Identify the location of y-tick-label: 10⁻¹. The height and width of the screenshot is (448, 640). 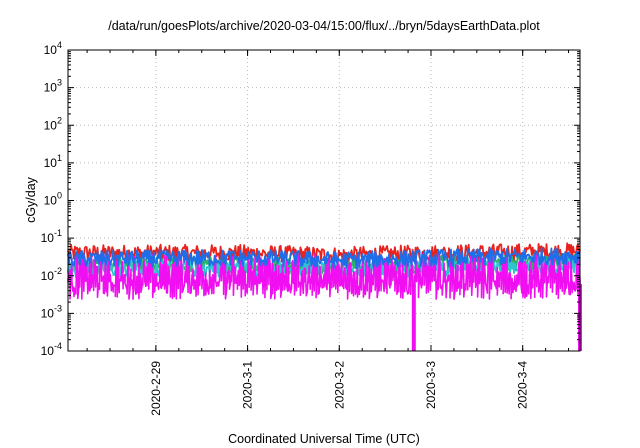
(51, 236).